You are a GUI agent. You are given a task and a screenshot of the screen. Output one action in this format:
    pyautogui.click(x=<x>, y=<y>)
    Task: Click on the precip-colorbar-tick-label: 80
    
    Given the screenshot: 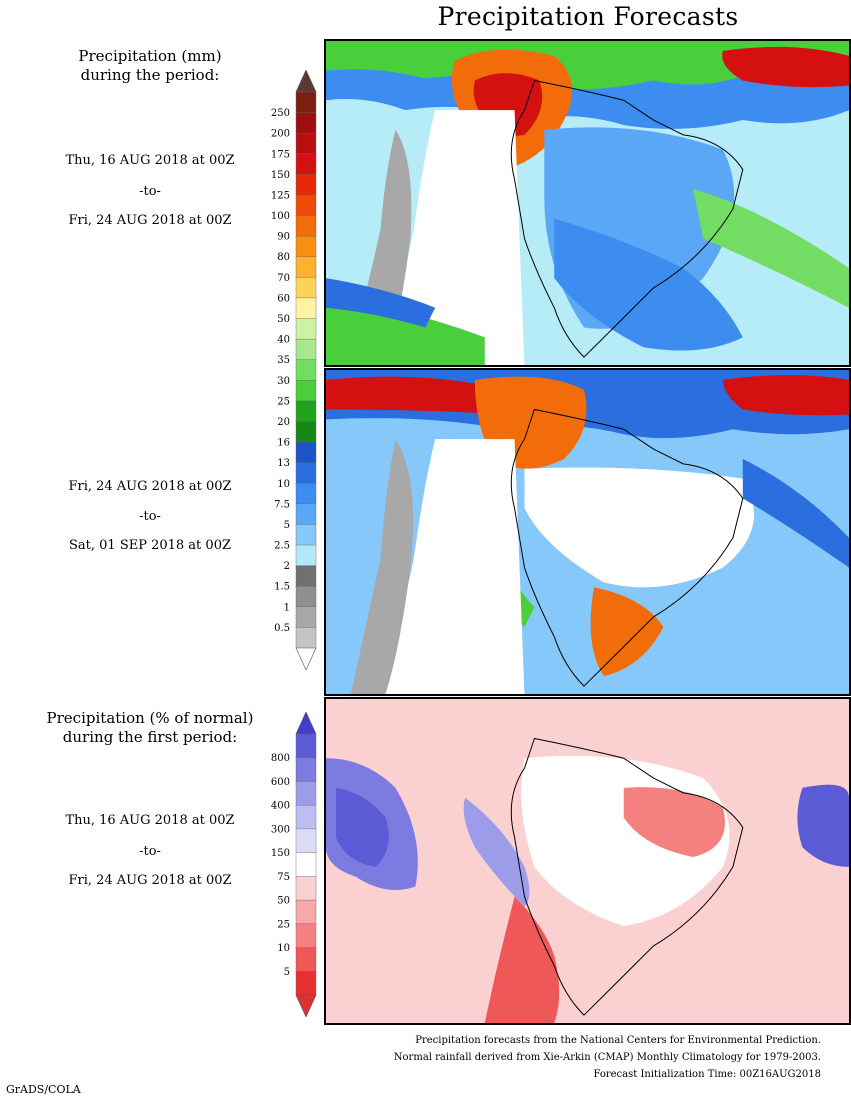 What is the action you would take?
    pyautogui.click(x=283, y=257)
    